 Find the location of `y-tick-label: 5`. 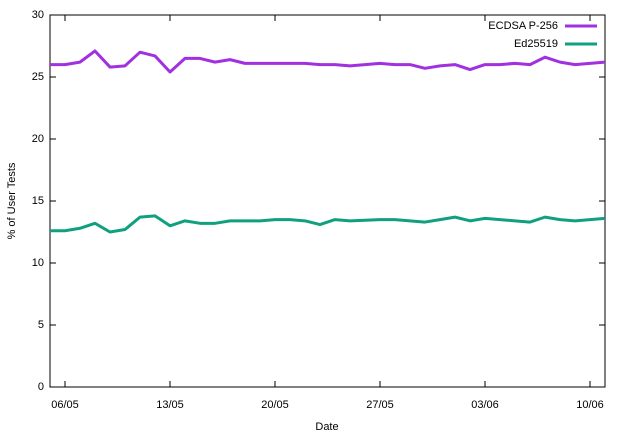

y-tick-label: 5 is located at coordinates (41, 325).